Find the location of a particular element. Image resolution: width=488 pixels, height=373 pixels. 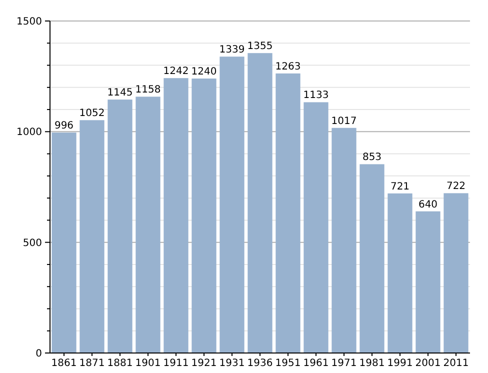

x-tick-label: 1881 is located at coordinates (120, 363).